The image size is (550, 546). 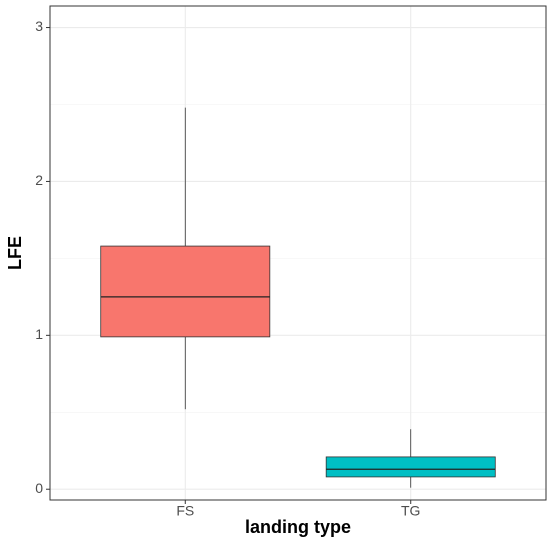 I want to click on y-tick-label: 0, so click(x=39, y=488).